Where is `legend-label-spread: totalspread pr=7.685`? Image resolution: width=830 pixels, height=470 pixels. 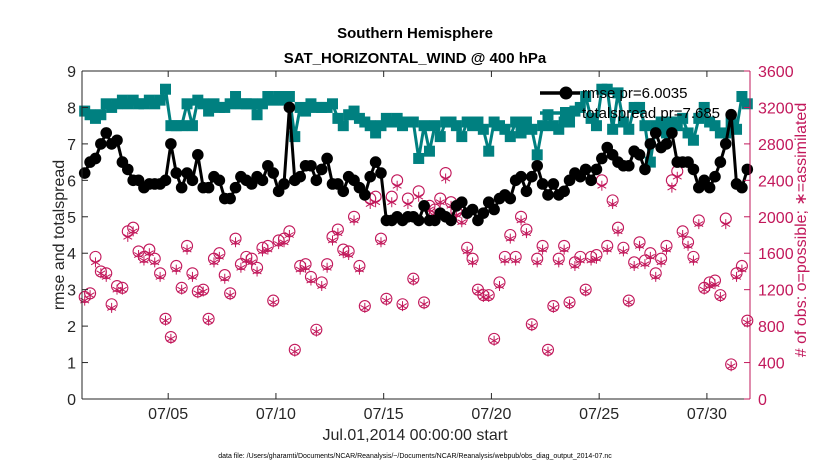 legend-label-spread: totalspread pr=7.685 is located at coordinates (651, 113).